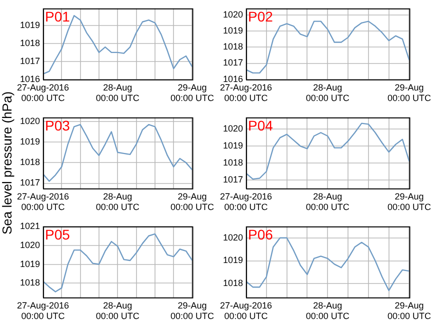  I want to click on chart-title: P06, so click(261, 234).